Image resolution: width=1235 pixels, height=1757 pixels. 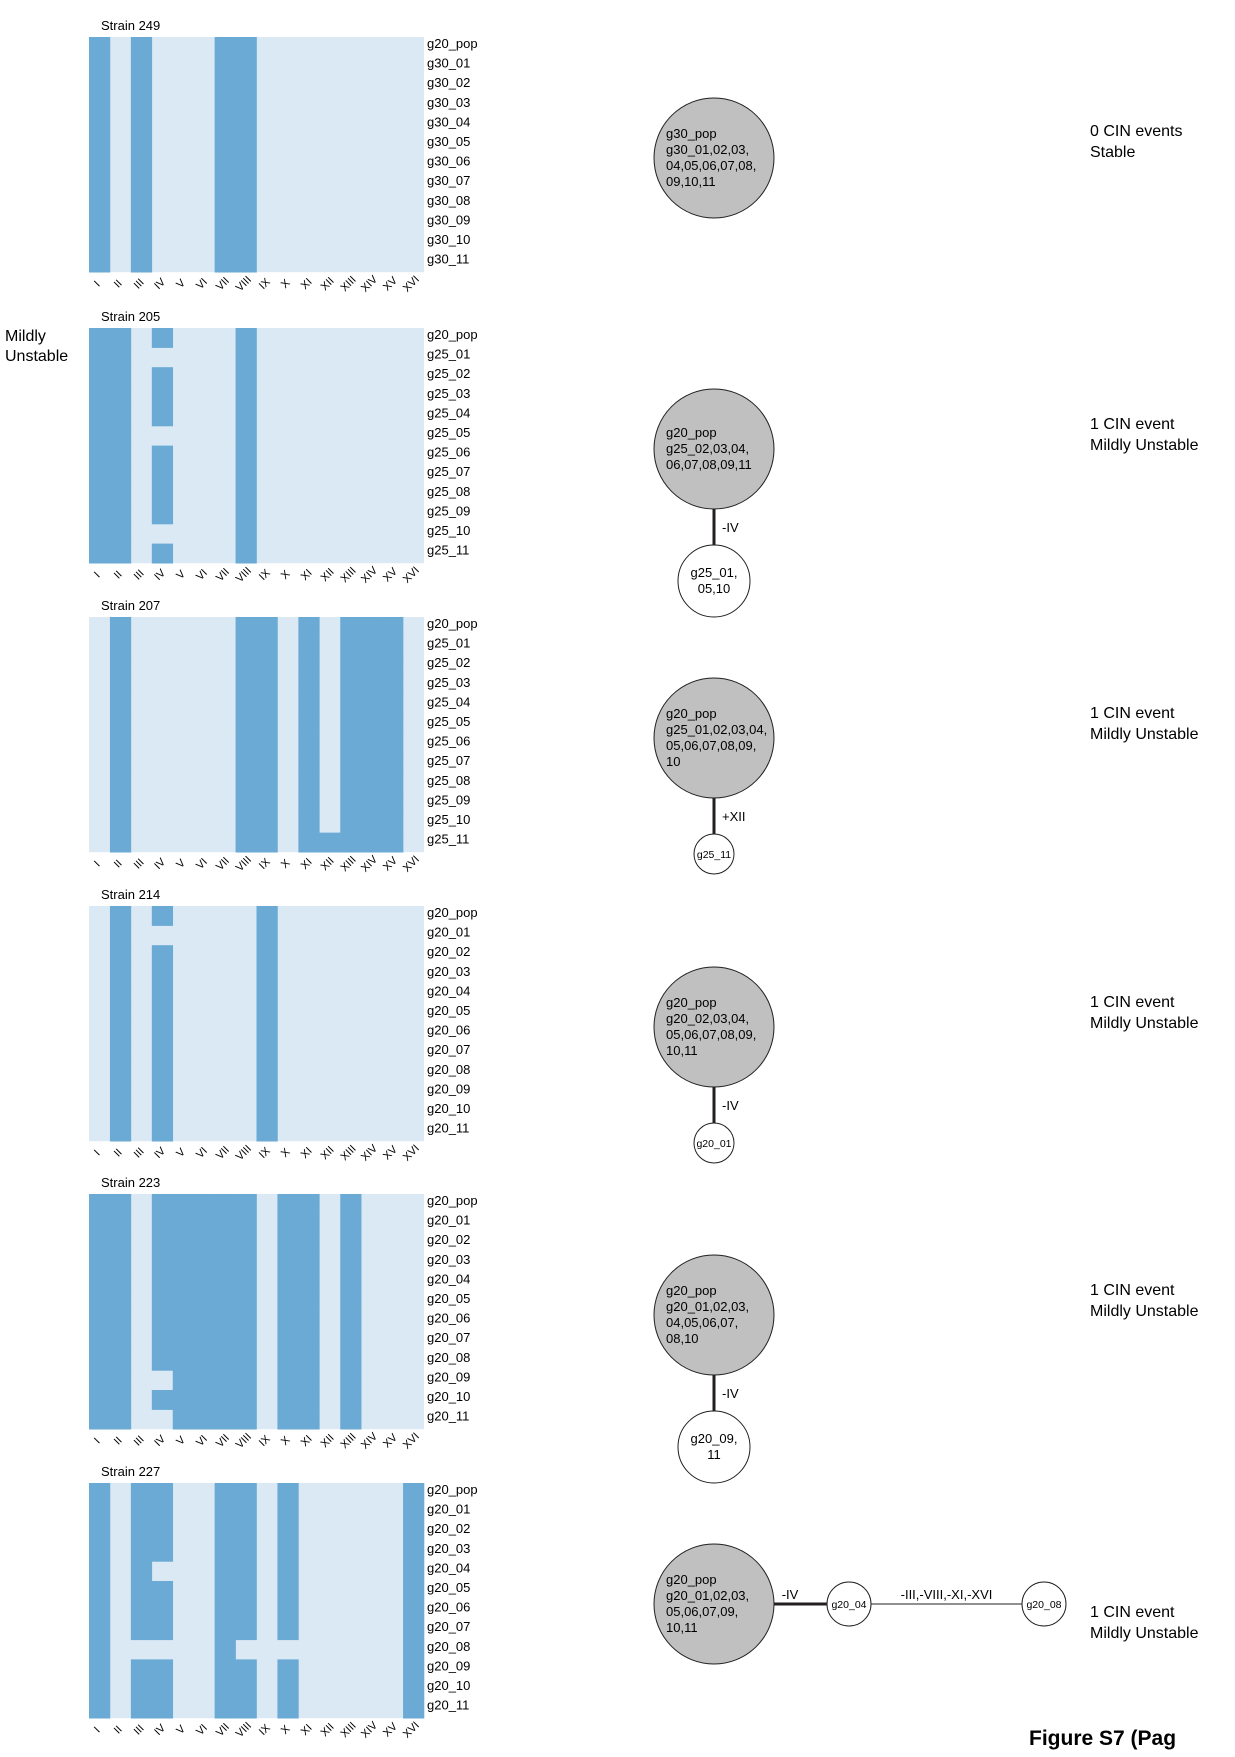 I want to click on root-node-label: 06,07,08,09,11, so click(x=709, y=464).